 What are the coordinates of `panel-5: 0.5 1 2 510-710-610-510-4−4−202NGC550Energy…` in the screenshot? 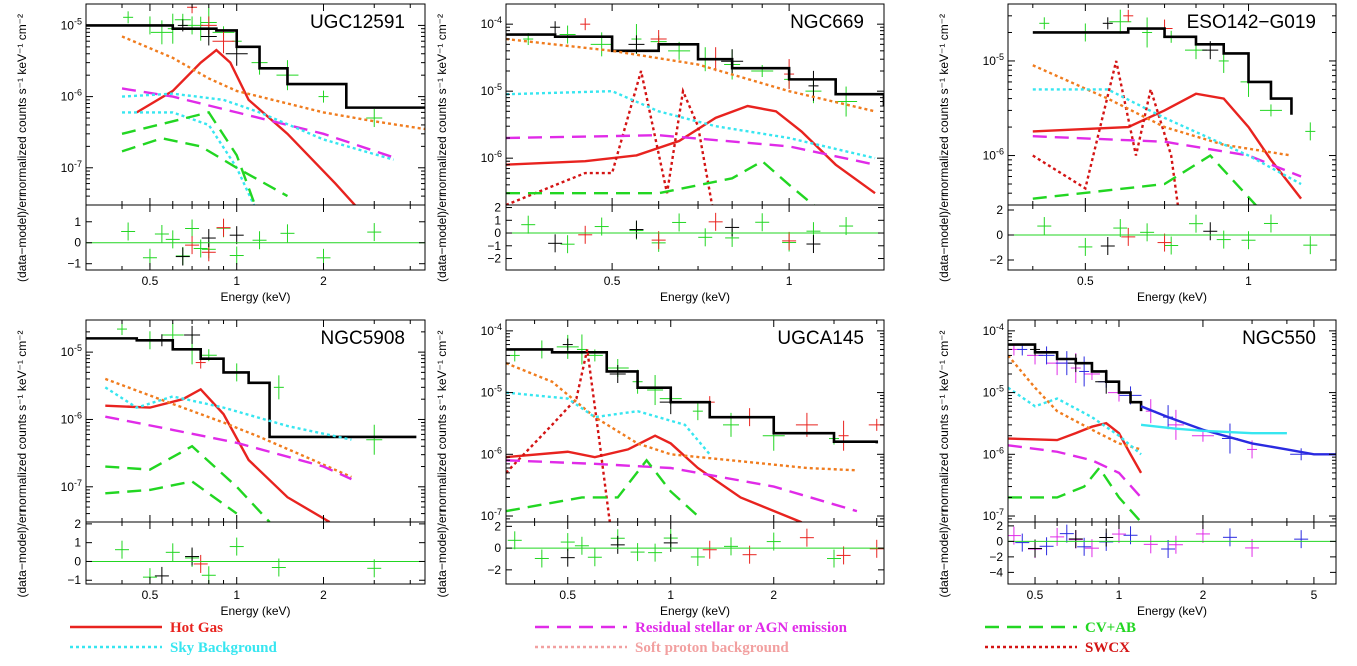 It's located at (1137, 468).